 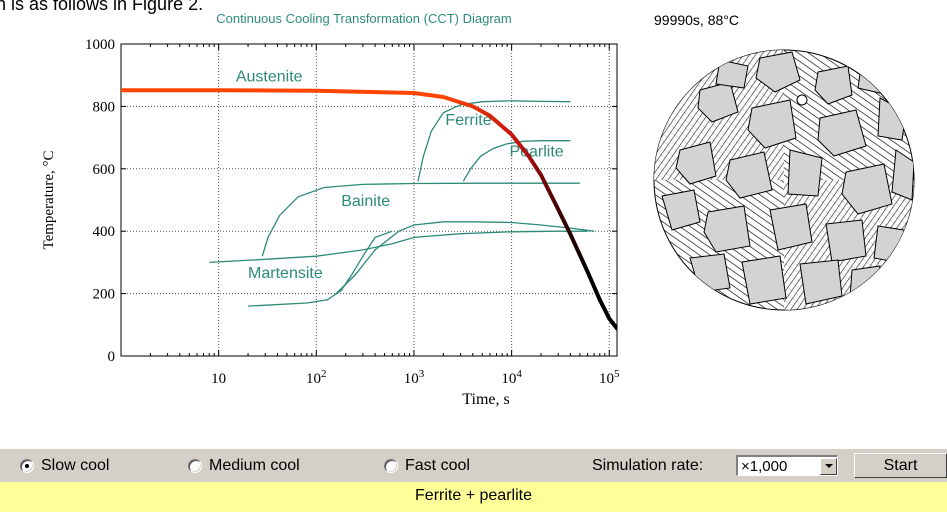 I want to click on radio-medium-cool: Medium cool, so click(x=244, y=465).